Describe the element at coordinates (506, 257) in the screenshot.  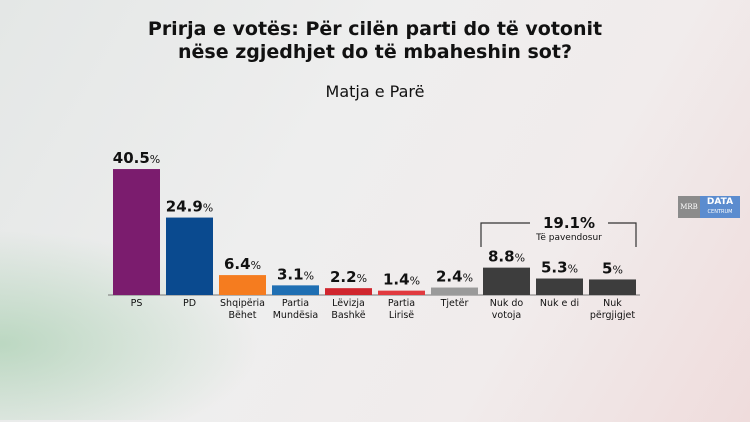
I see `value-label: 8.8%` at that location.